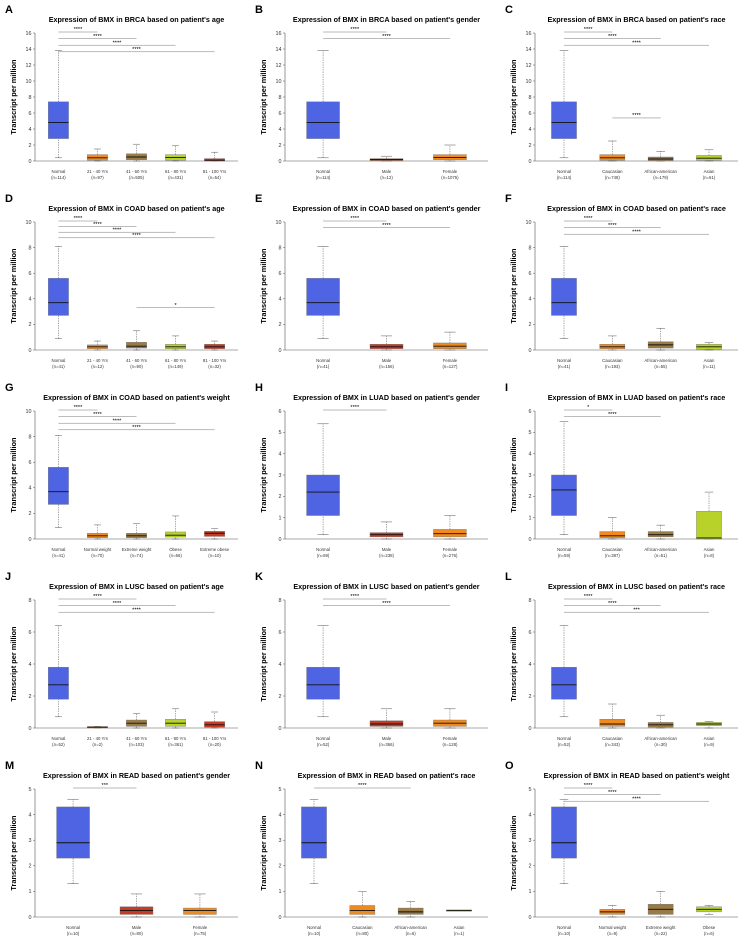 Image resolution: width=750 pixels, height=945 pixels. I want to click on category-count: (n=238), so click(386, 555).